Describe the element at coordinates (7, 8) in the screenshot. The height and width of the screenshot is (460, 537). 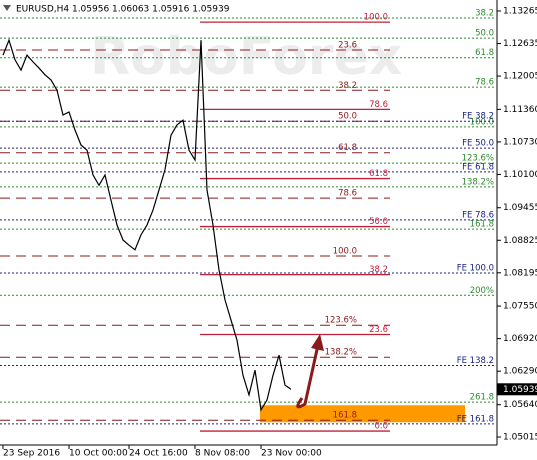
I see `header-icon` at that location.